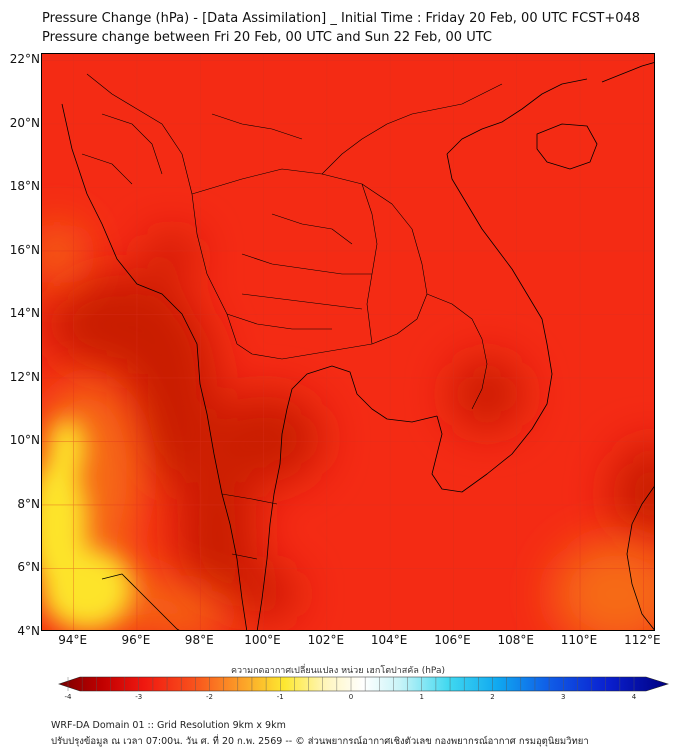  Describe the element at coordinates (24, 122) in the screenshot. I see `latitude-label: 20°N` at that location.